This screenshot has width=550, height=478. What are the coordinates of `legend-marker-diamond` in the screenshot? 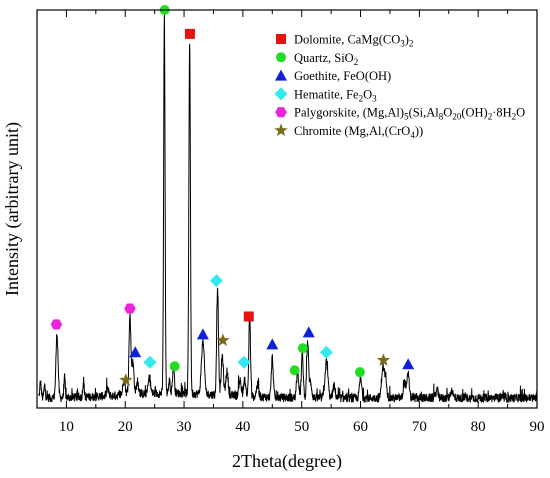 It's located at (281, 94).